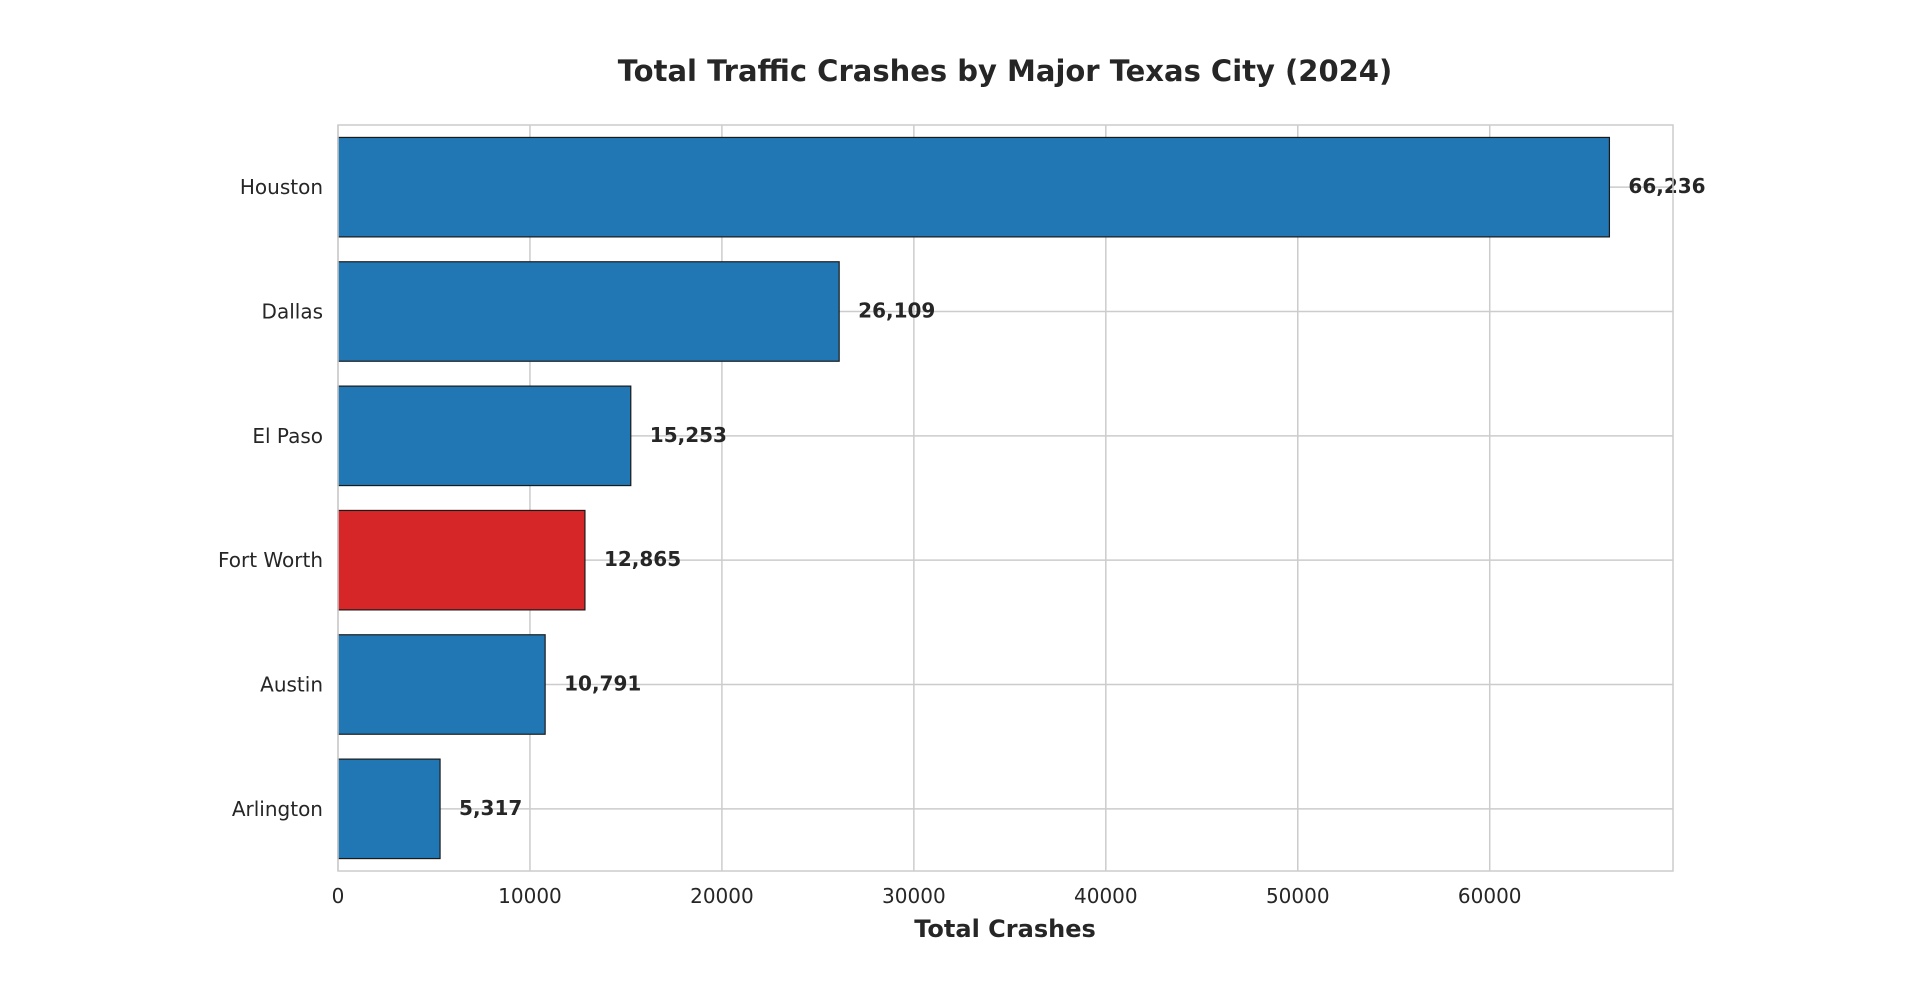 This screenshot has width=1920, height=1004. I want to click on bar-houston, so click(974, 187).